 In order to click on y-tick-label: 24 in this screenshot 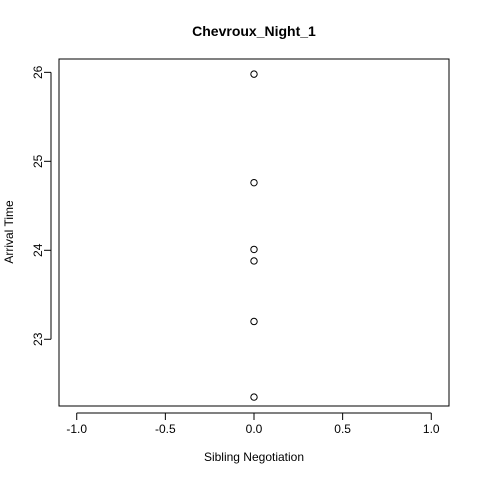, I will do `click(38, 250)`.